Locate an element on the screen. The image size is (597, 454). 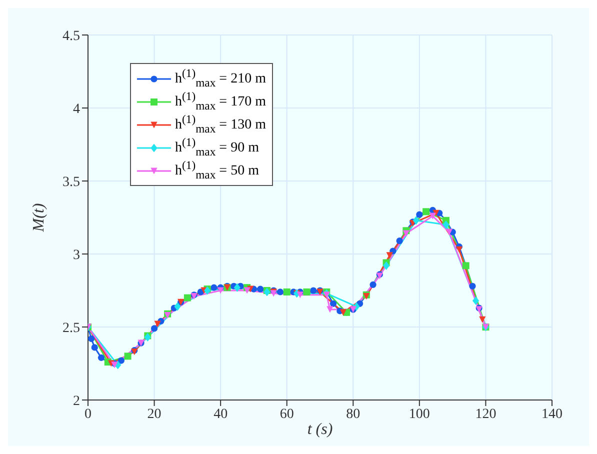
legend-label: h$^{(1)}$$_{max}$ = 210 m is located at coordinates (220, 78).